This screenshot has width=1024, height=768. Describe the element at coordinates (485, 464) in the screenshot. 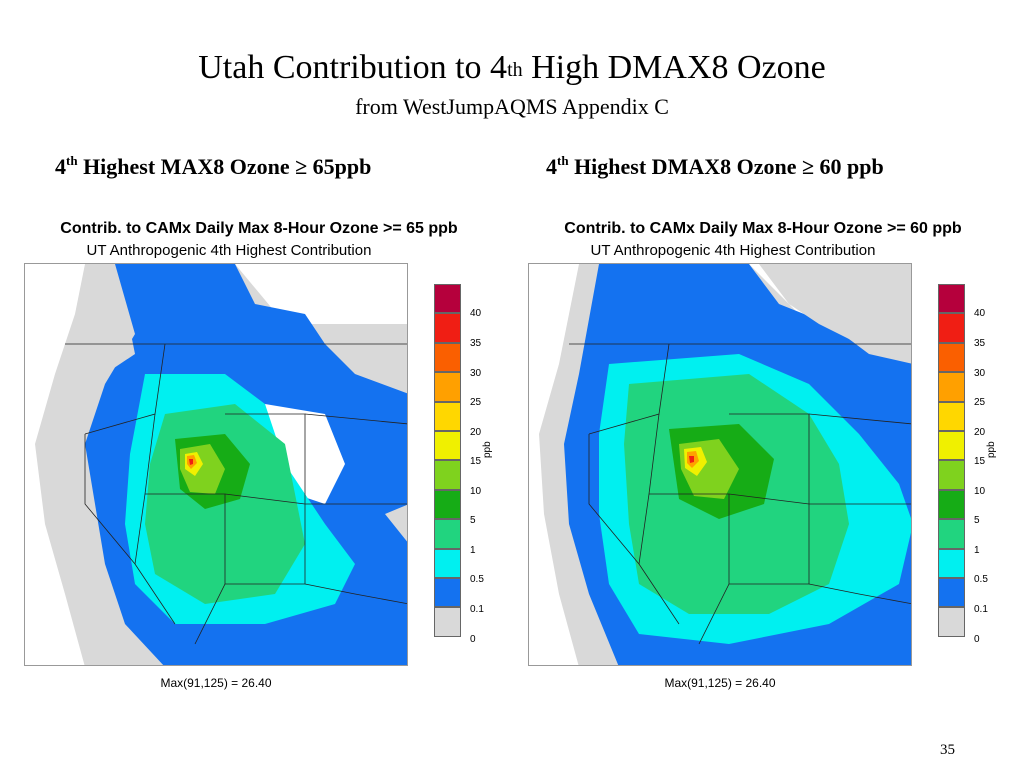

I see `left-legend-ticks: 40 35 30 25 20 15 10 5 1 0.5 0.1 0` at that location.